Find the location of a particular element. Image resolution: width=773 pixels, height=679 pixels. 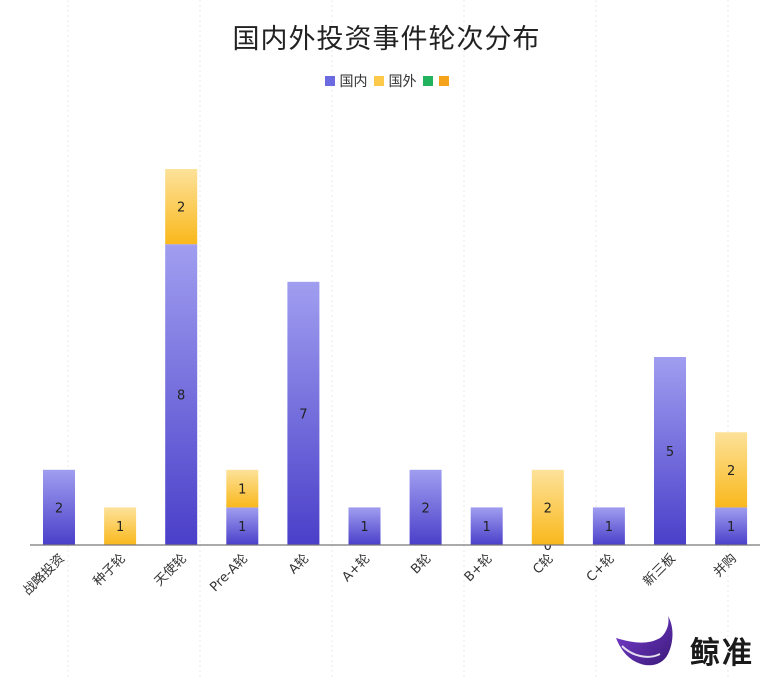

whale-logo-icon is located at coordinates (644, 641).